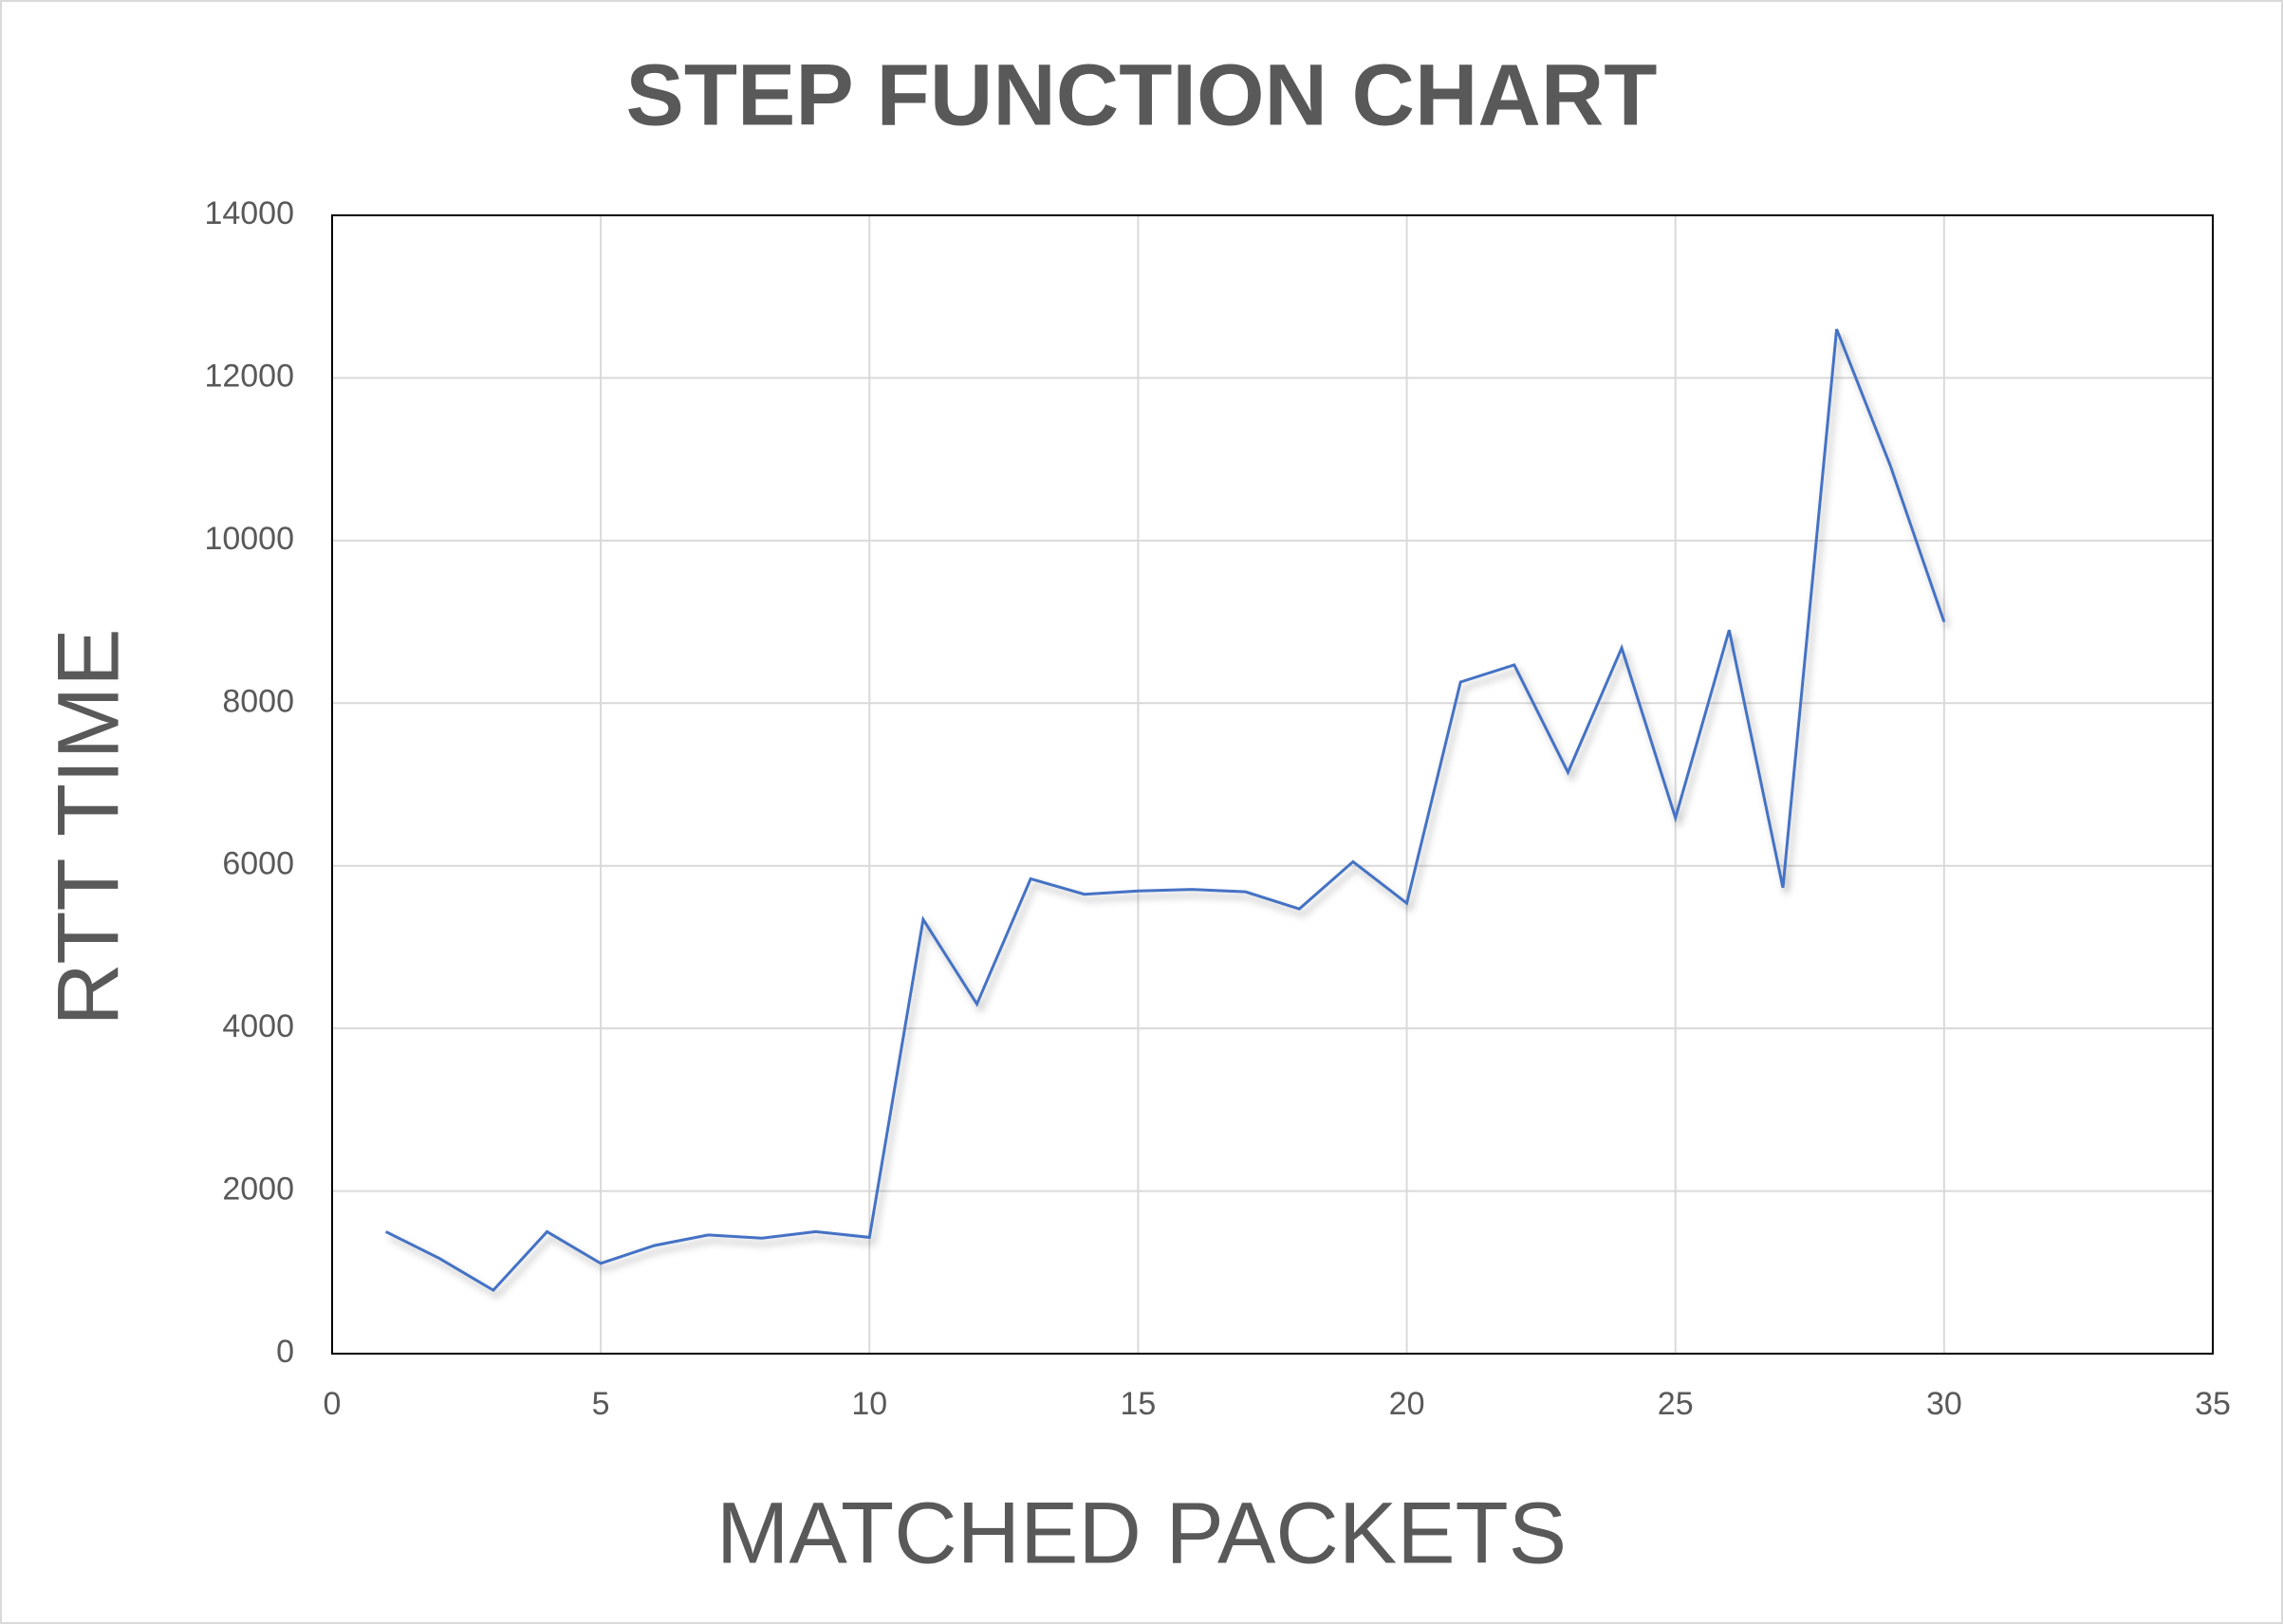 This screenshot has width=2283, height=1624. Describe the element at coordinates (249, 213) in the screenshot. I see `y-tick-label: 14000` at that location.